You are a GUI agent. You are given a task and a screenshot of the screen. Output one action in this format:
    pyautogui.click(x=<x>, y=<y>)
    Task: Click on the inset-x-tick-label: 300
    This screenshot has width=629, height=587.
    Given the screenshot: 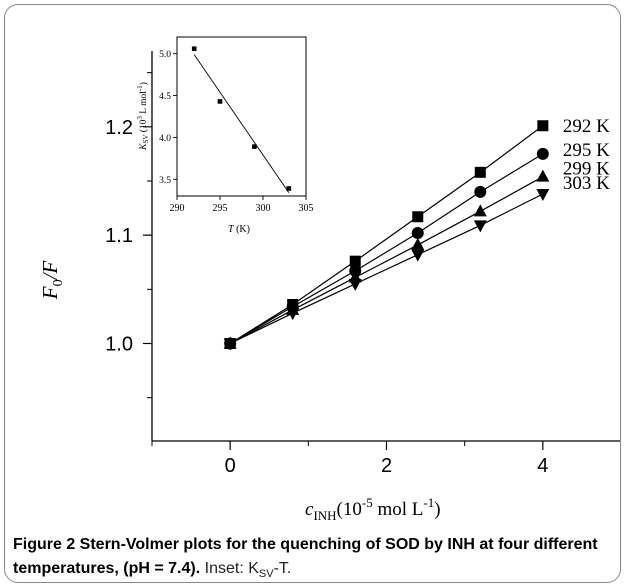 What is the action you would take?
    pyautogui.click(x=263, y=208)
    